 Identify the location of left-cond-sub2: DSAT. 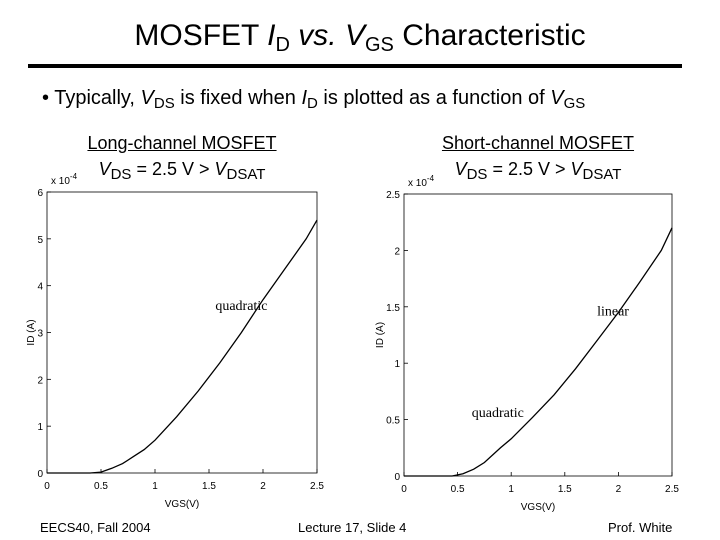
(246, 174).